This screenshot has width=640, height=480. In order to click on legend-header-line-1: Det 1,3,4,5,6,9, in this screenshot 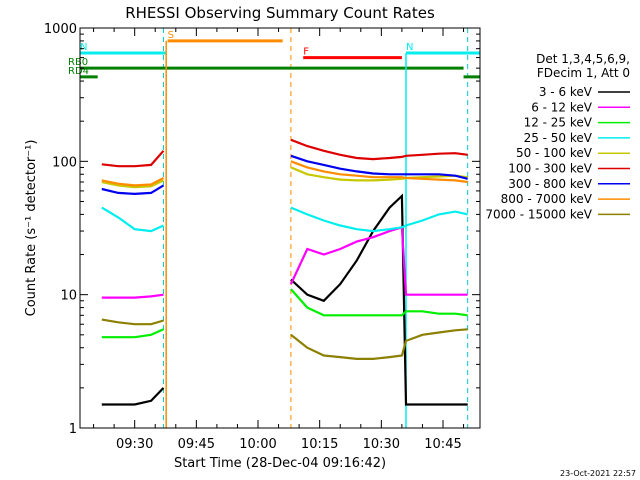, I will do `click(583, 59)`.